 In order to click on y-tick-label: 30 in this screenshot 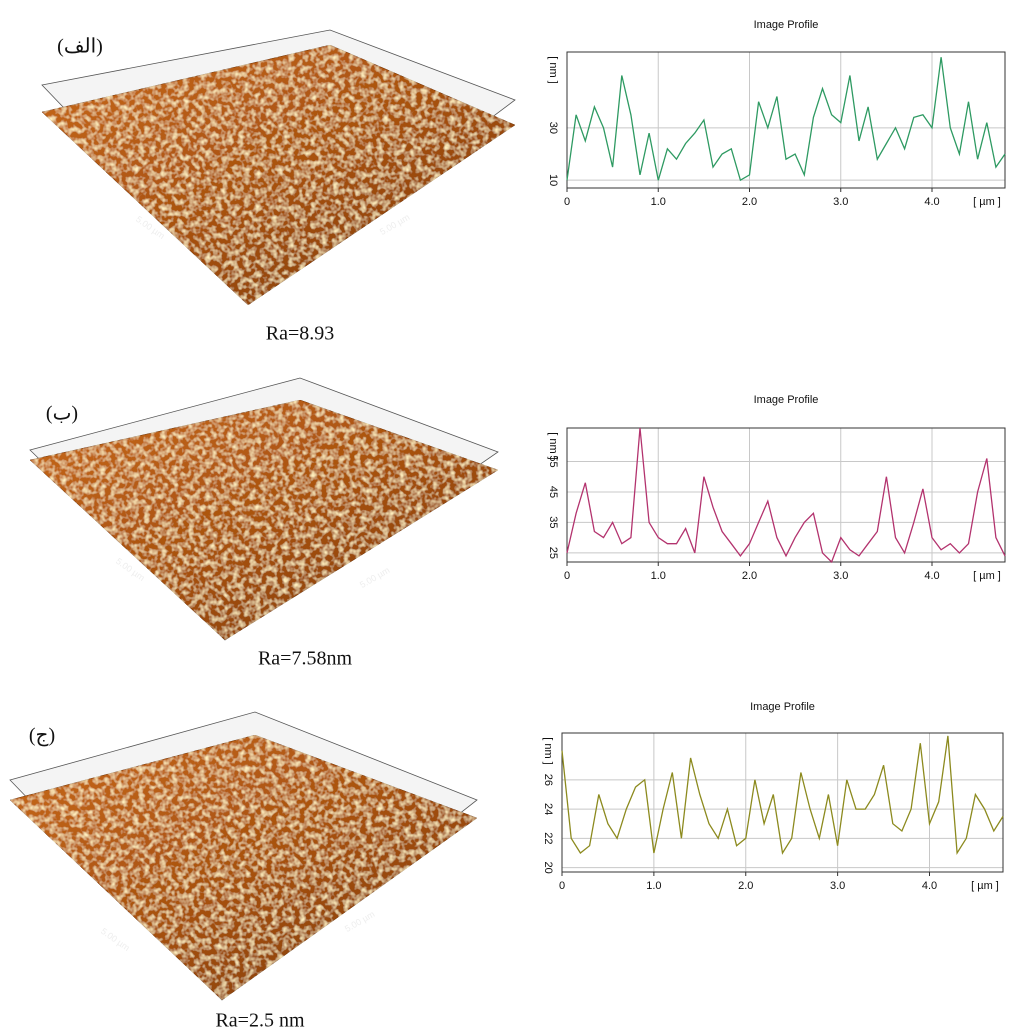, I will do `click(553, 128)`.